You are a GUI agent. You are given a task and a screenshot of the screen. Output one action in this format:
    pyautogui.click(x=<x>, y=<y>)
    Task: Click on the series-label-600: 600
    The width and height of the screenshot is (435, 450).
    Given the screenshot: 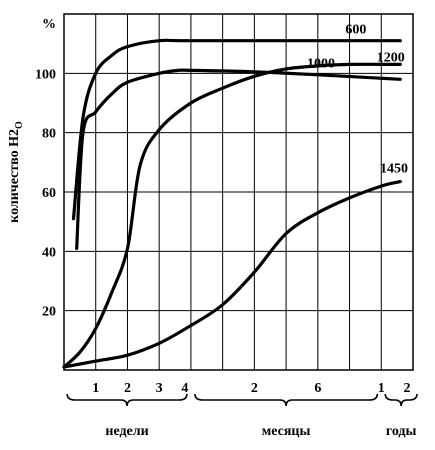 What is the action you would take?
    pyautogui.click(x=355, y=29)
    